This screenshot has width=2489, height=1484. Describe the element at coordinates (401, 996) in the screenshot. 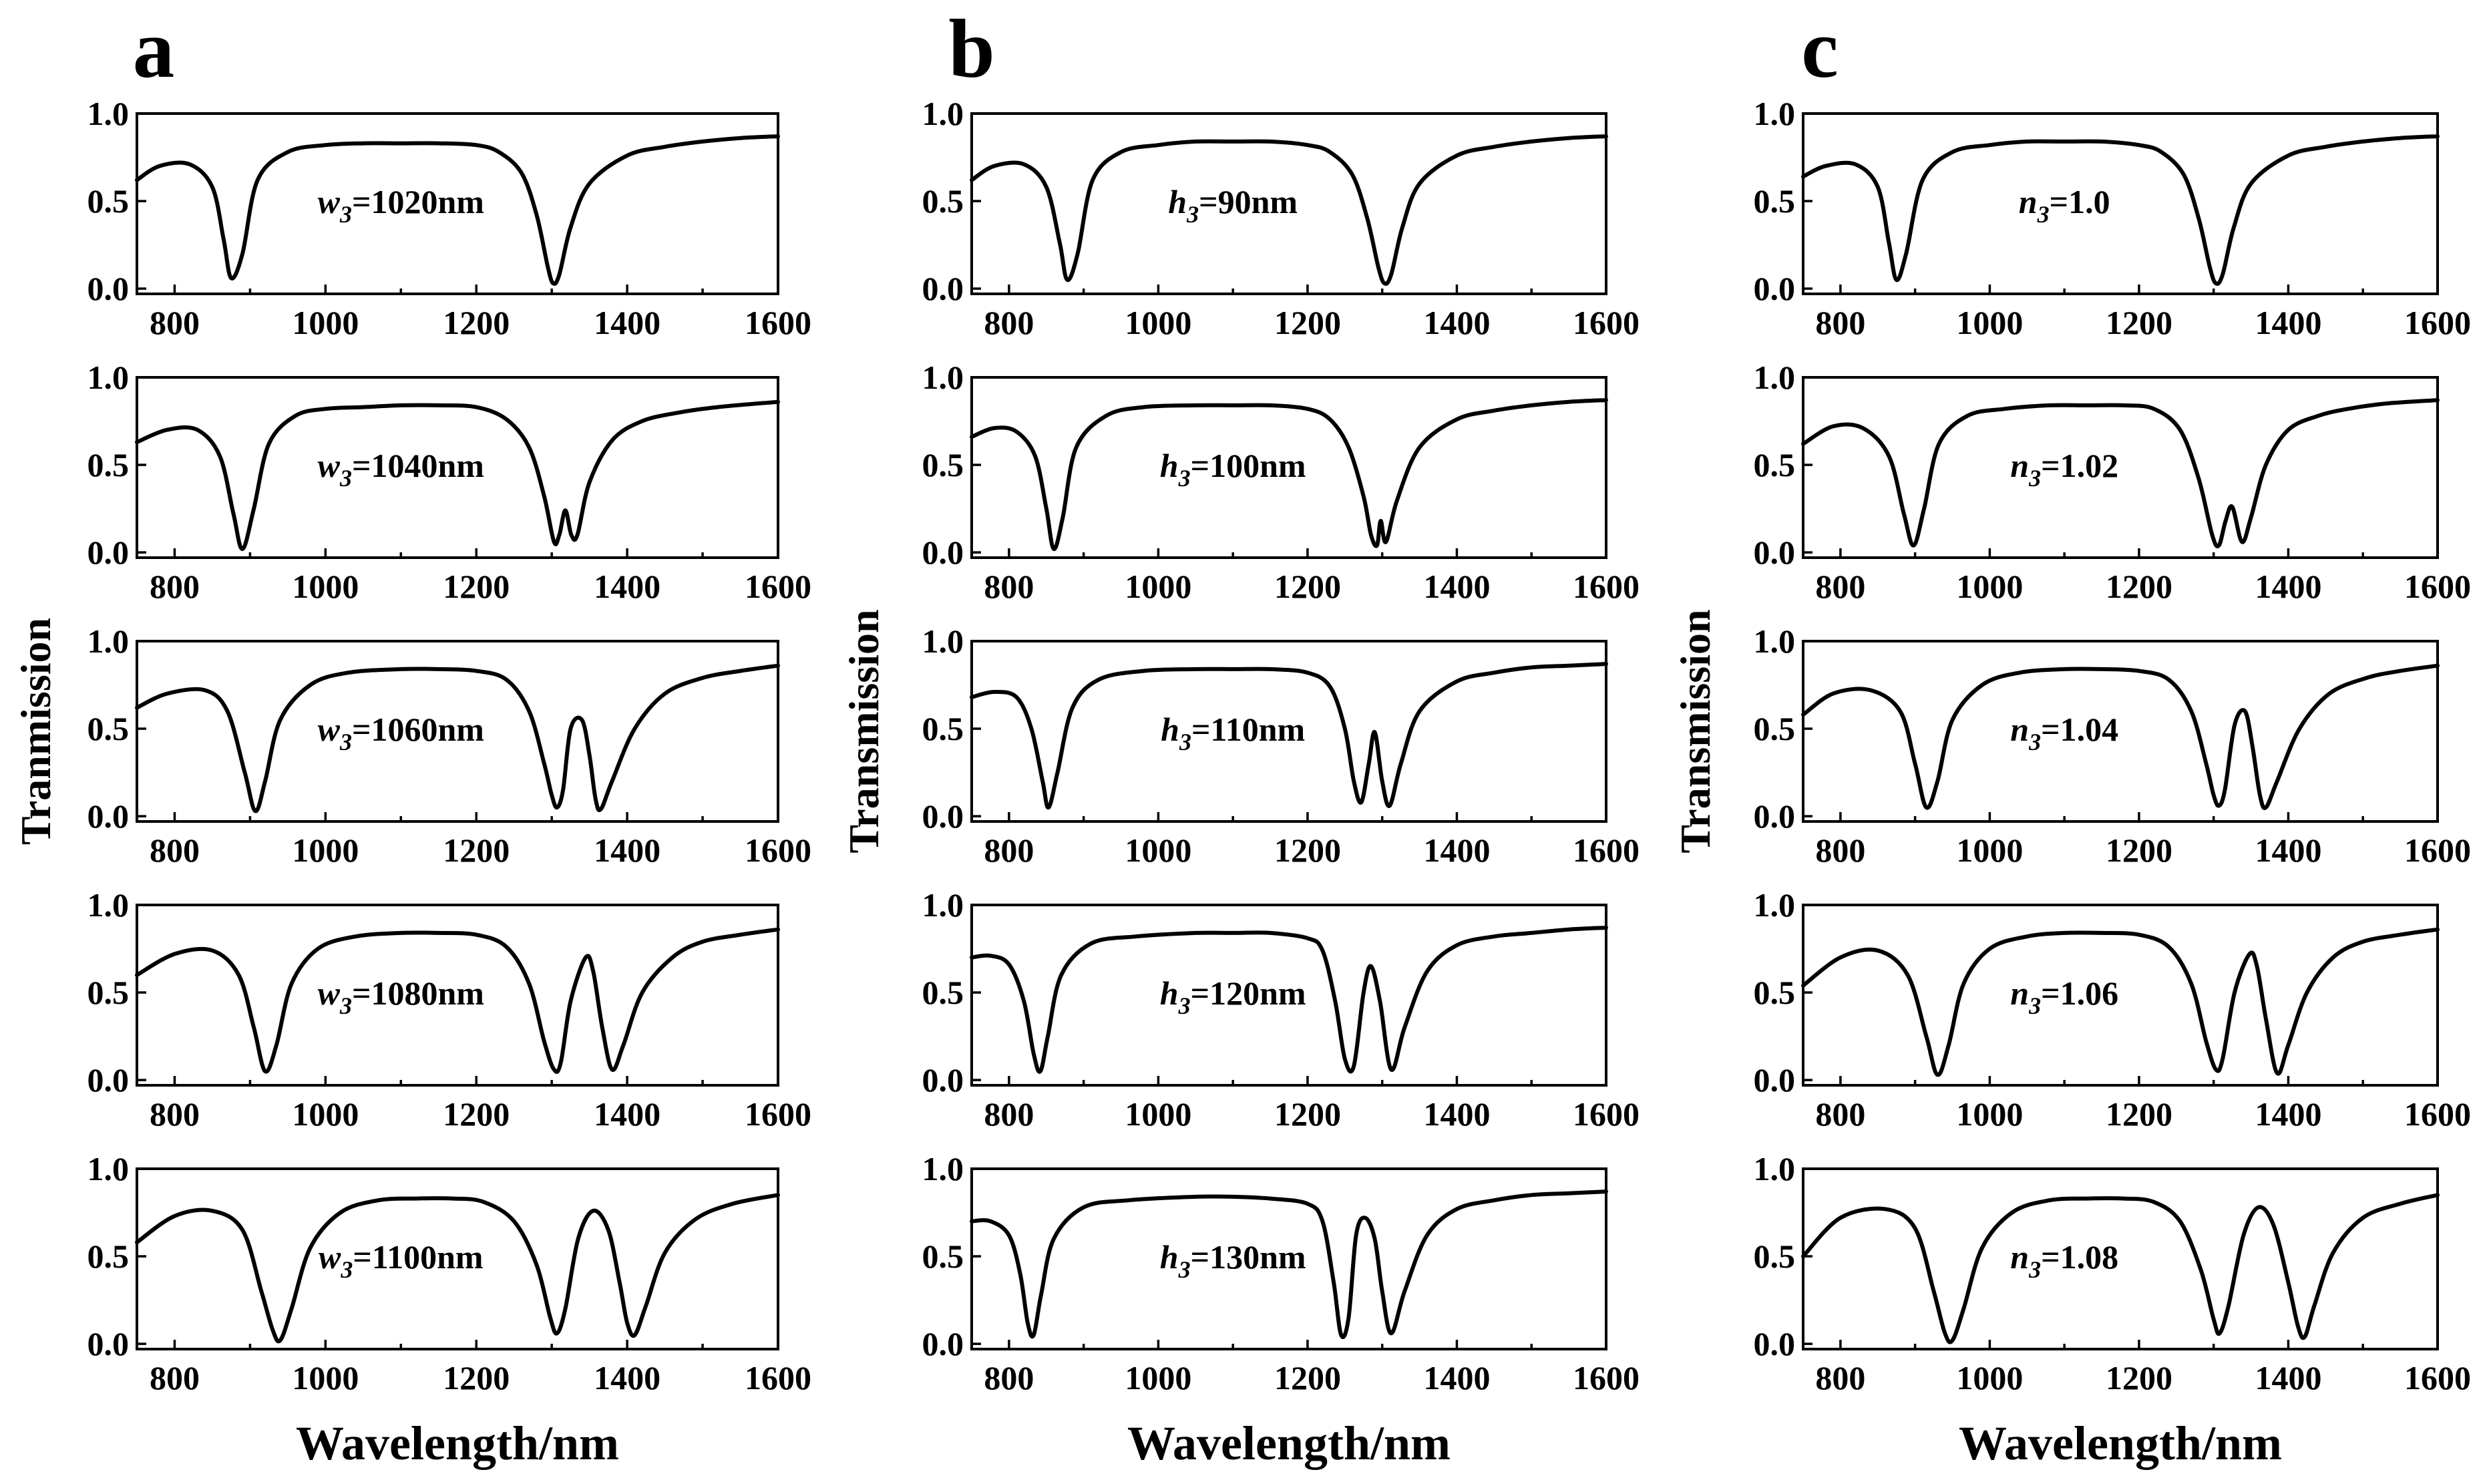

I see `curve-label: w3=1080nm` at that location.